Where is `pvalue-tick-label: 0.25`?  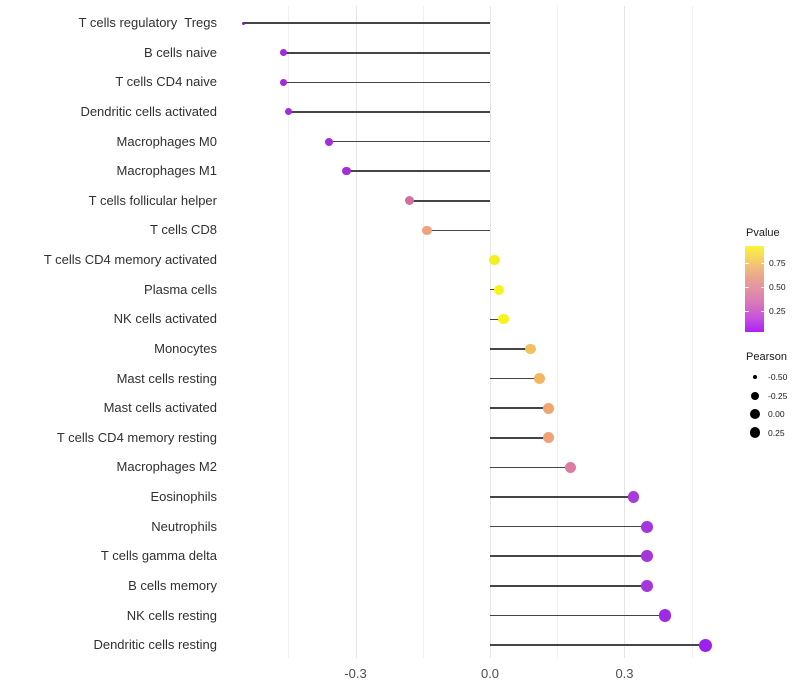
pvalue-tick-label: 0.25 is located at coordinates (777, 310).